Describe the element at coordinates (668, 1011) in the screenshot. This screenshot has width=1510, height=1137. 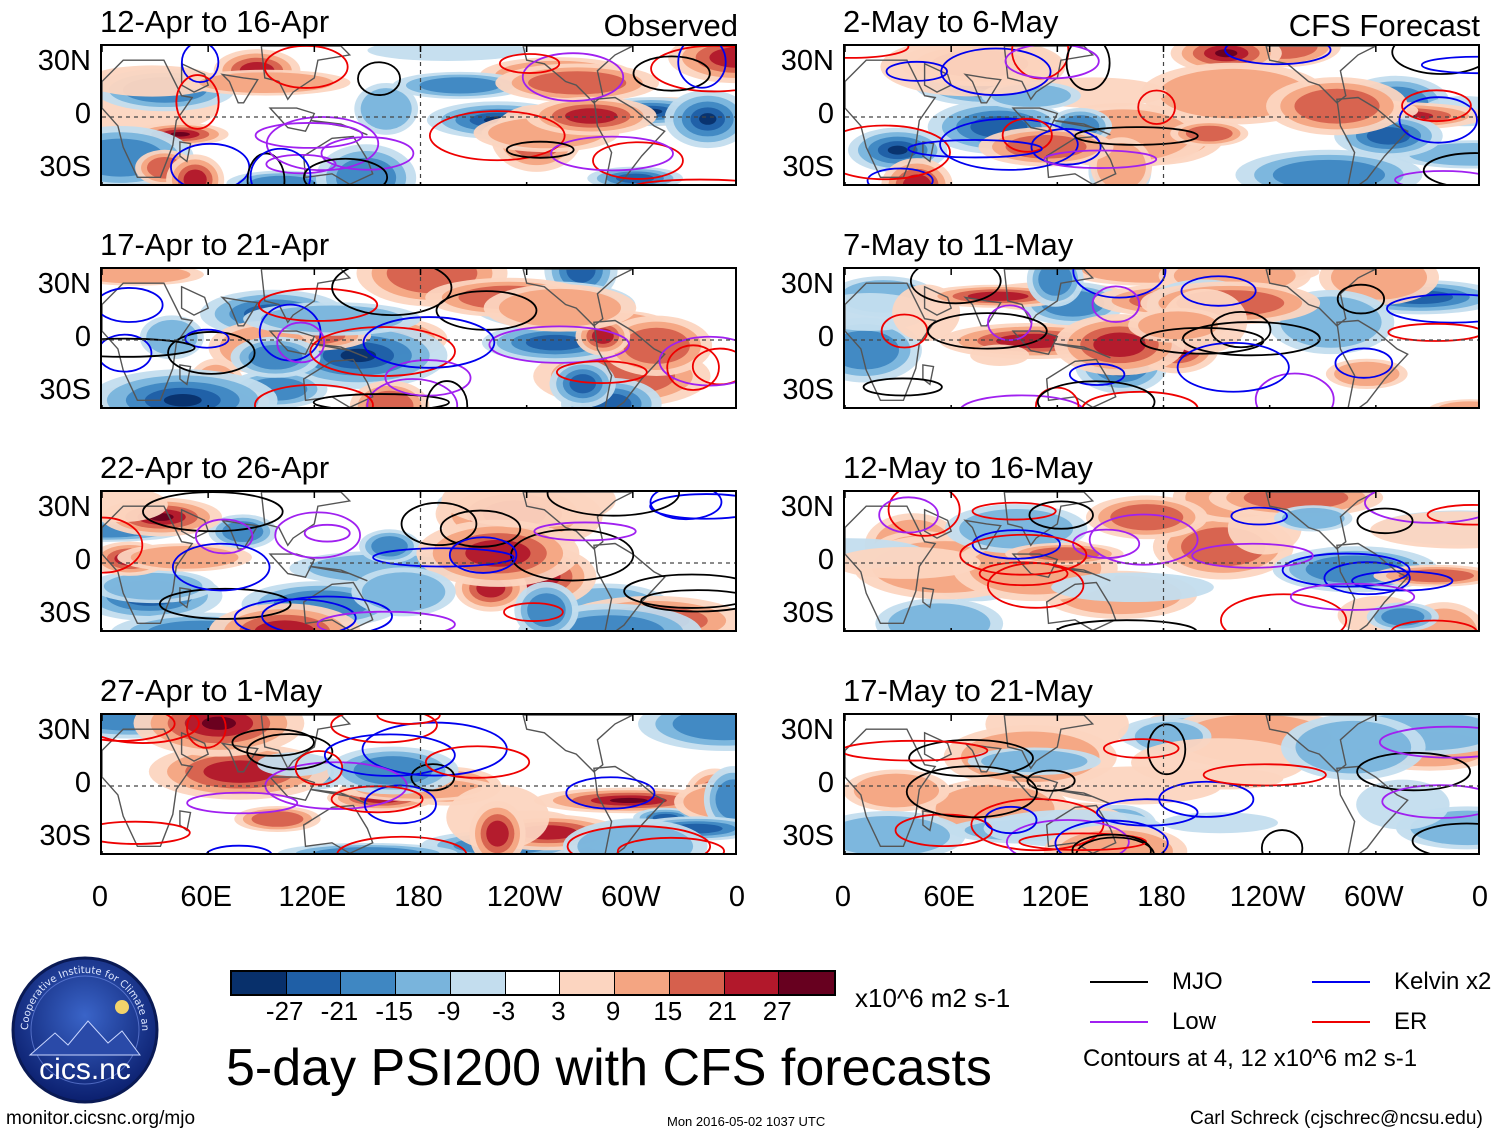
I see `colorbar-tick-label: 15` at that location.